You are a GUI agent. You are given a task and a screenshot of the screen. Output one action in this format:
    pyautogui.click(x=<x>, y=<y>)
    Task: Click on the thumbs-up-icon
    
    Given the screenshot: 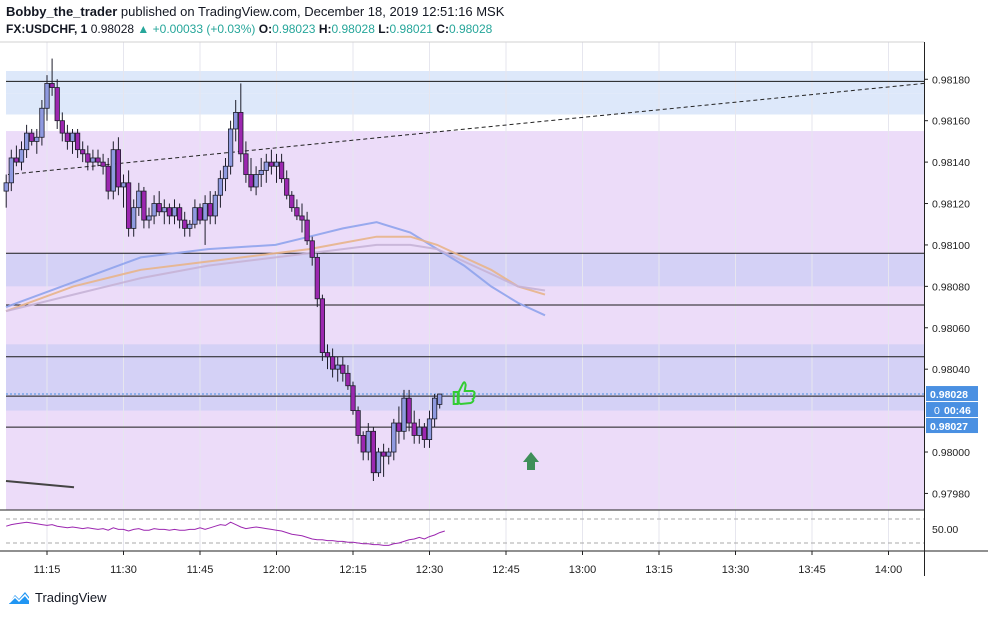 What is the action you would take?
    pyautogui.click(x=464, y=393)
    